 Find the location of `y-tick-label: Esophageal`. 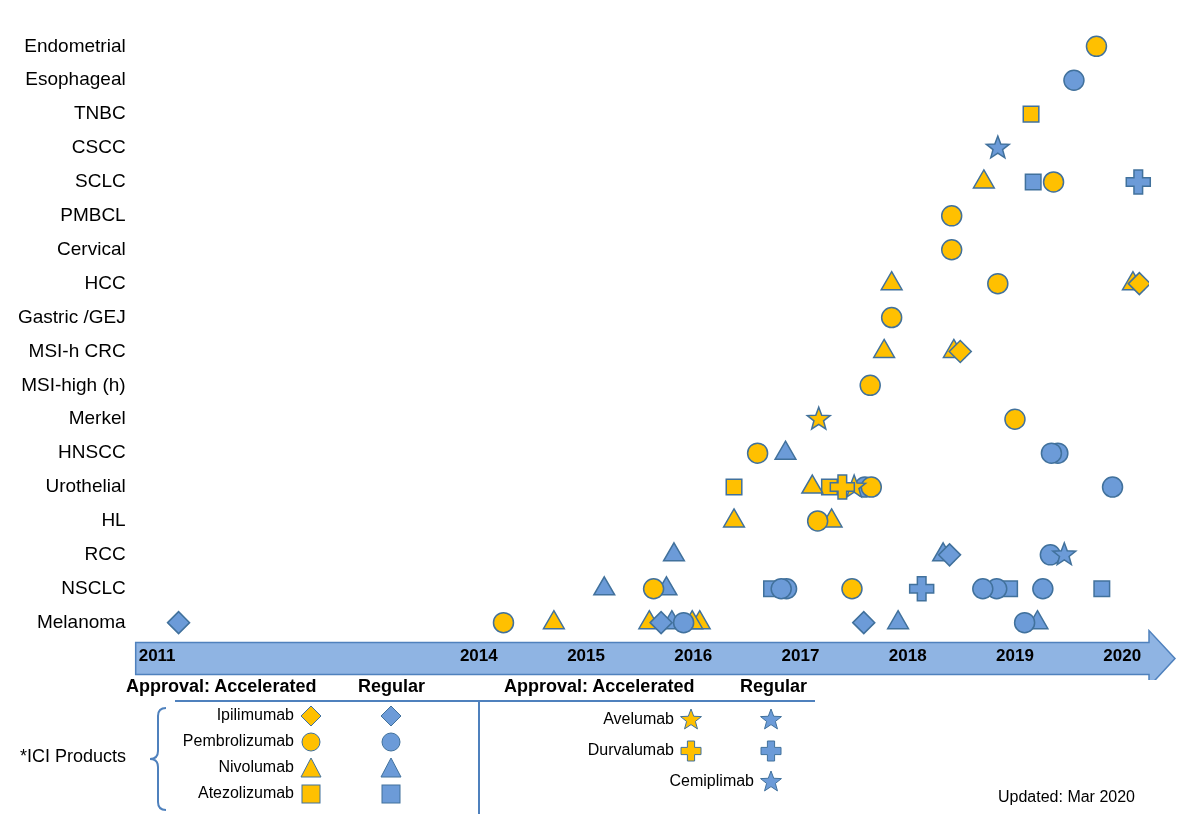

y-tick-label: Esophageal is located at coordinates (75, 79).